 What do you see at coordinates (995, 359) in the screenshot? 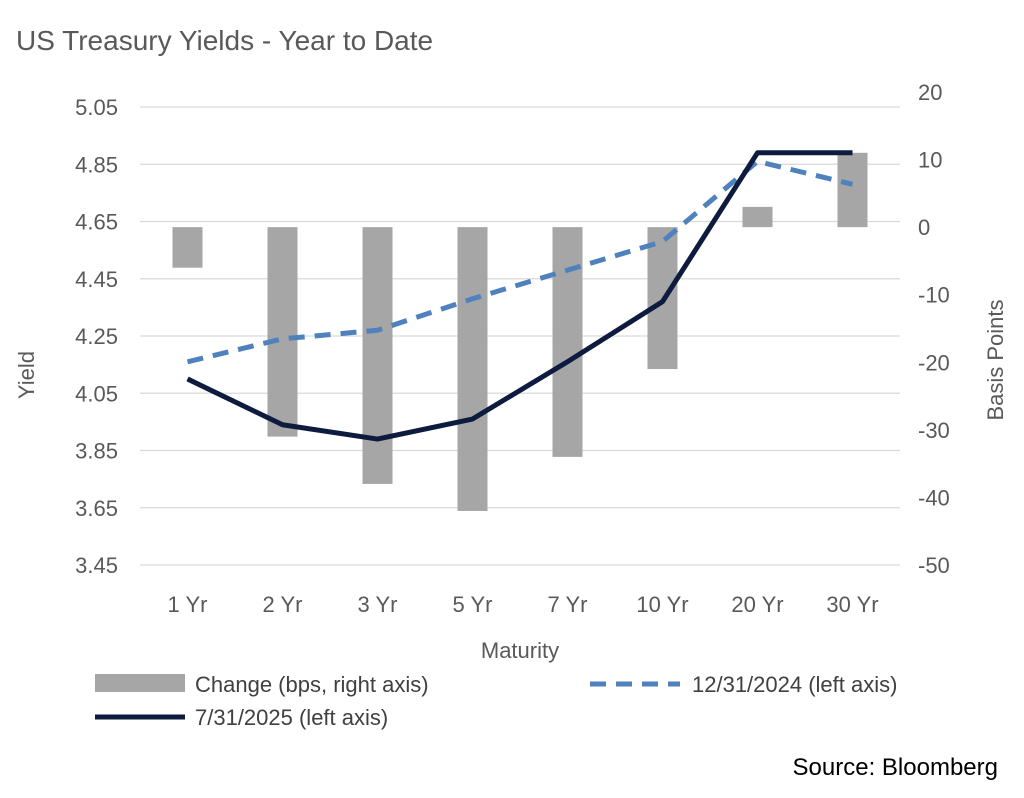
I see `y2-axis-label: Basis Points` at bounding box center [995, 359].